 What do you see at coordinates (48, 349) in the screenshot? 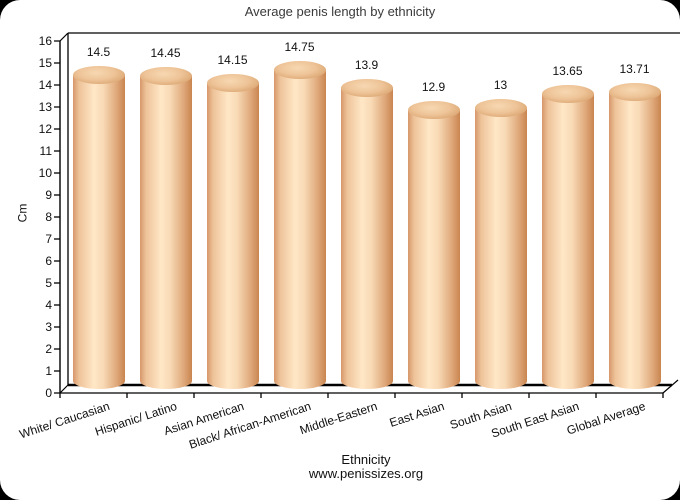
I see `y-tick-label: 2` at bounding box center [48, 349].